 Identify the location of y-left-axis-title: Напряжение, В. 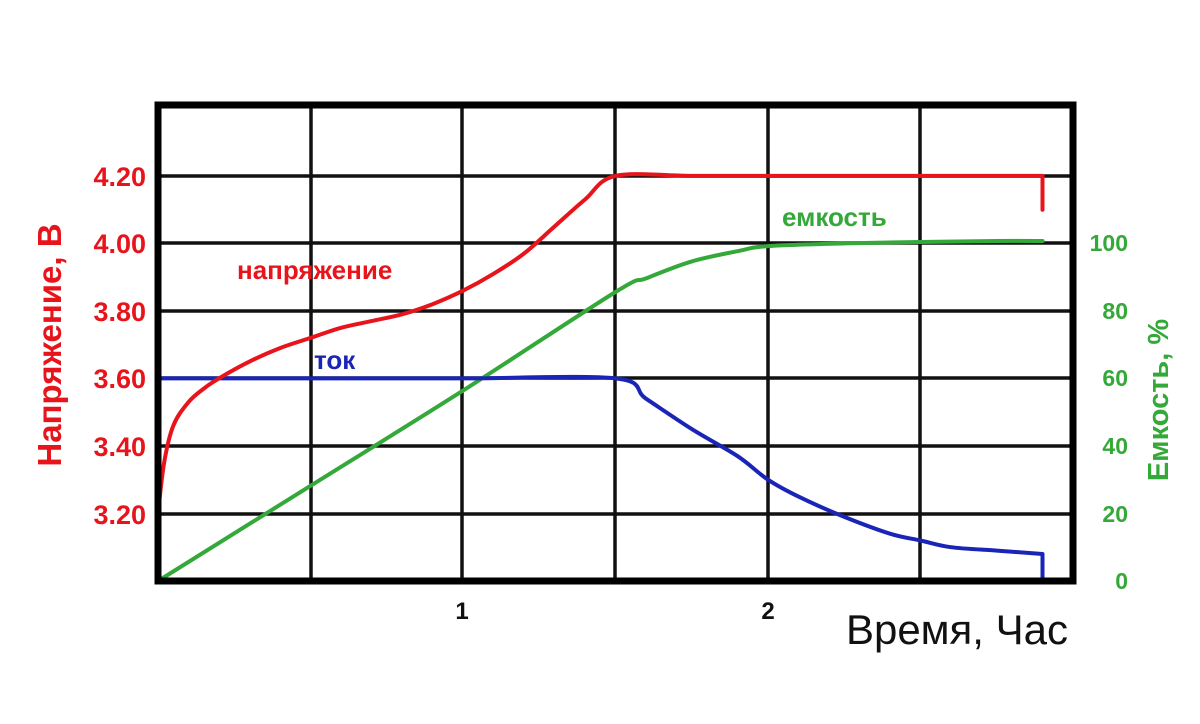
(49, 344).